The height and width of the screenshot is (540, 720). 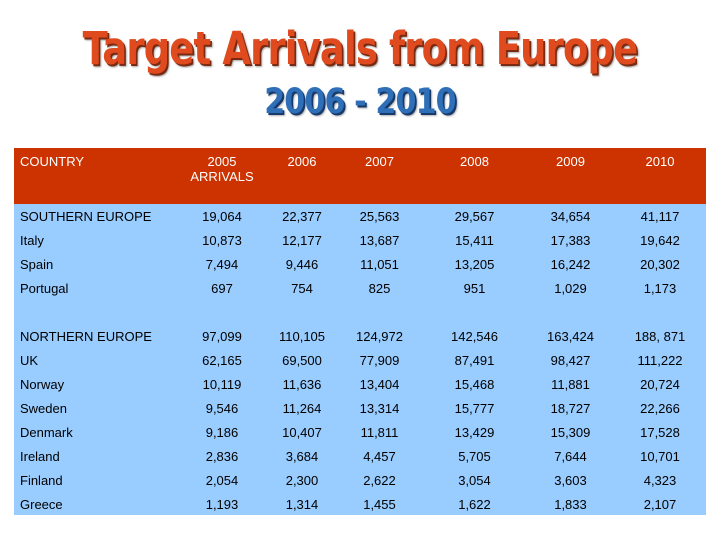 What do you see at coordinates (43, 408) in the screenshot?
I see `country-cell: Sweden` at bounding box center [43, 408].